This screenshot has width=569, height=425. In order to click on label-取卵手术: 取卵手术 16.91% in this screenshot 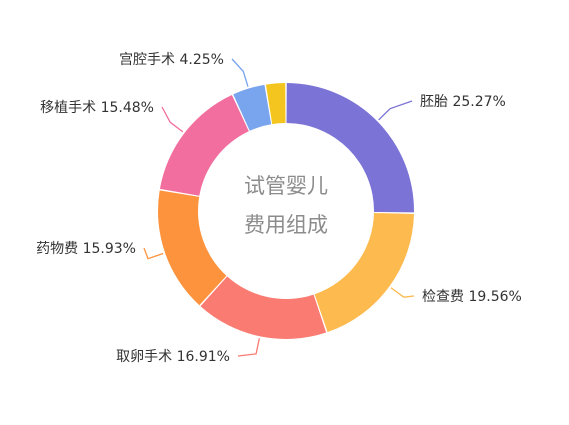, I will do `click(173, 357)`.